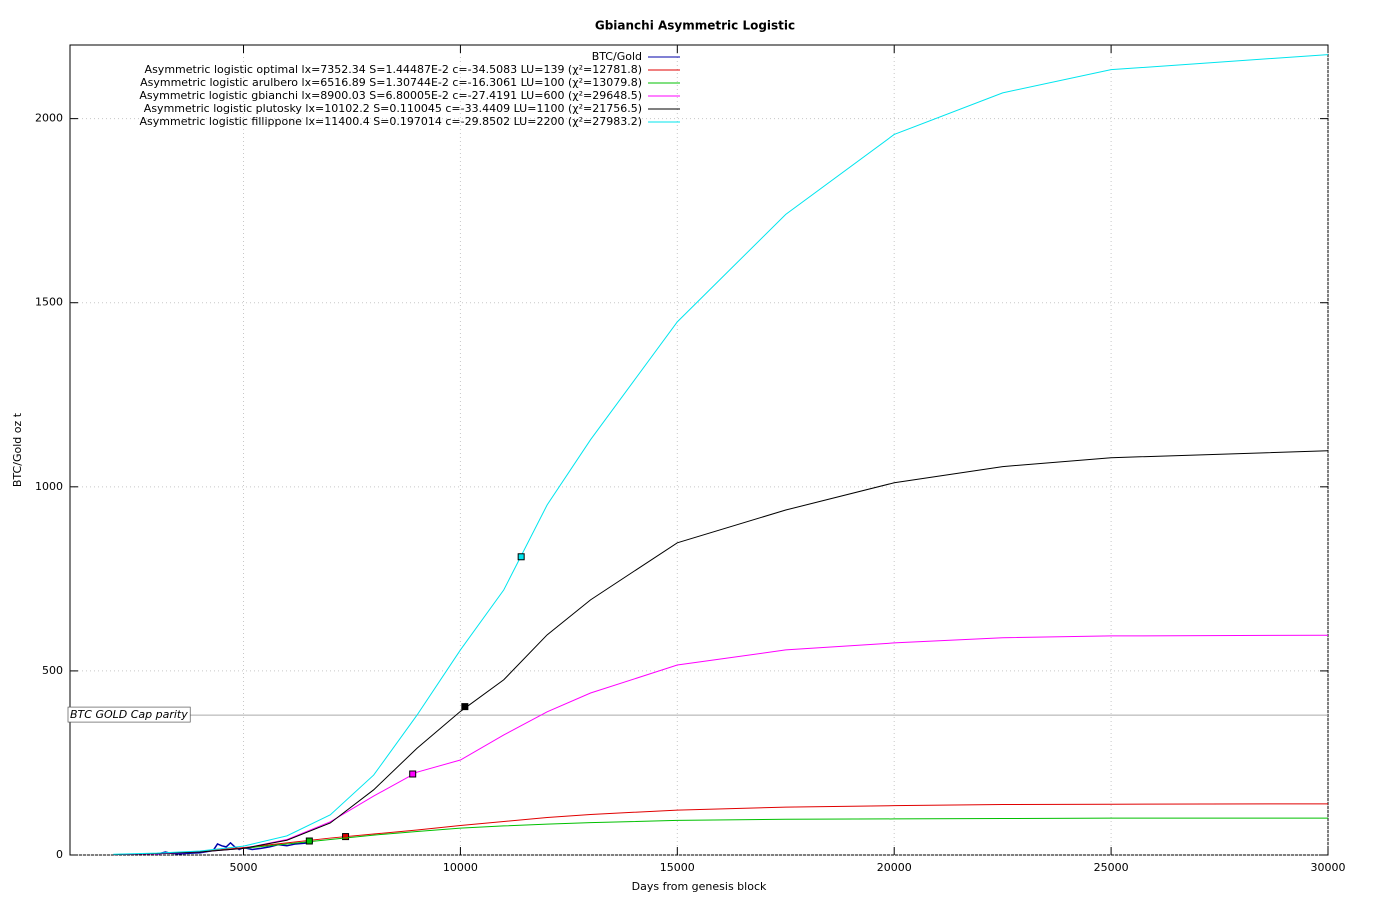 This screenshot has height=900, width=1400. Describe the element at coordinates (1328, 867) in the screenshot. I see `x-tick-label: 30000` at that location.